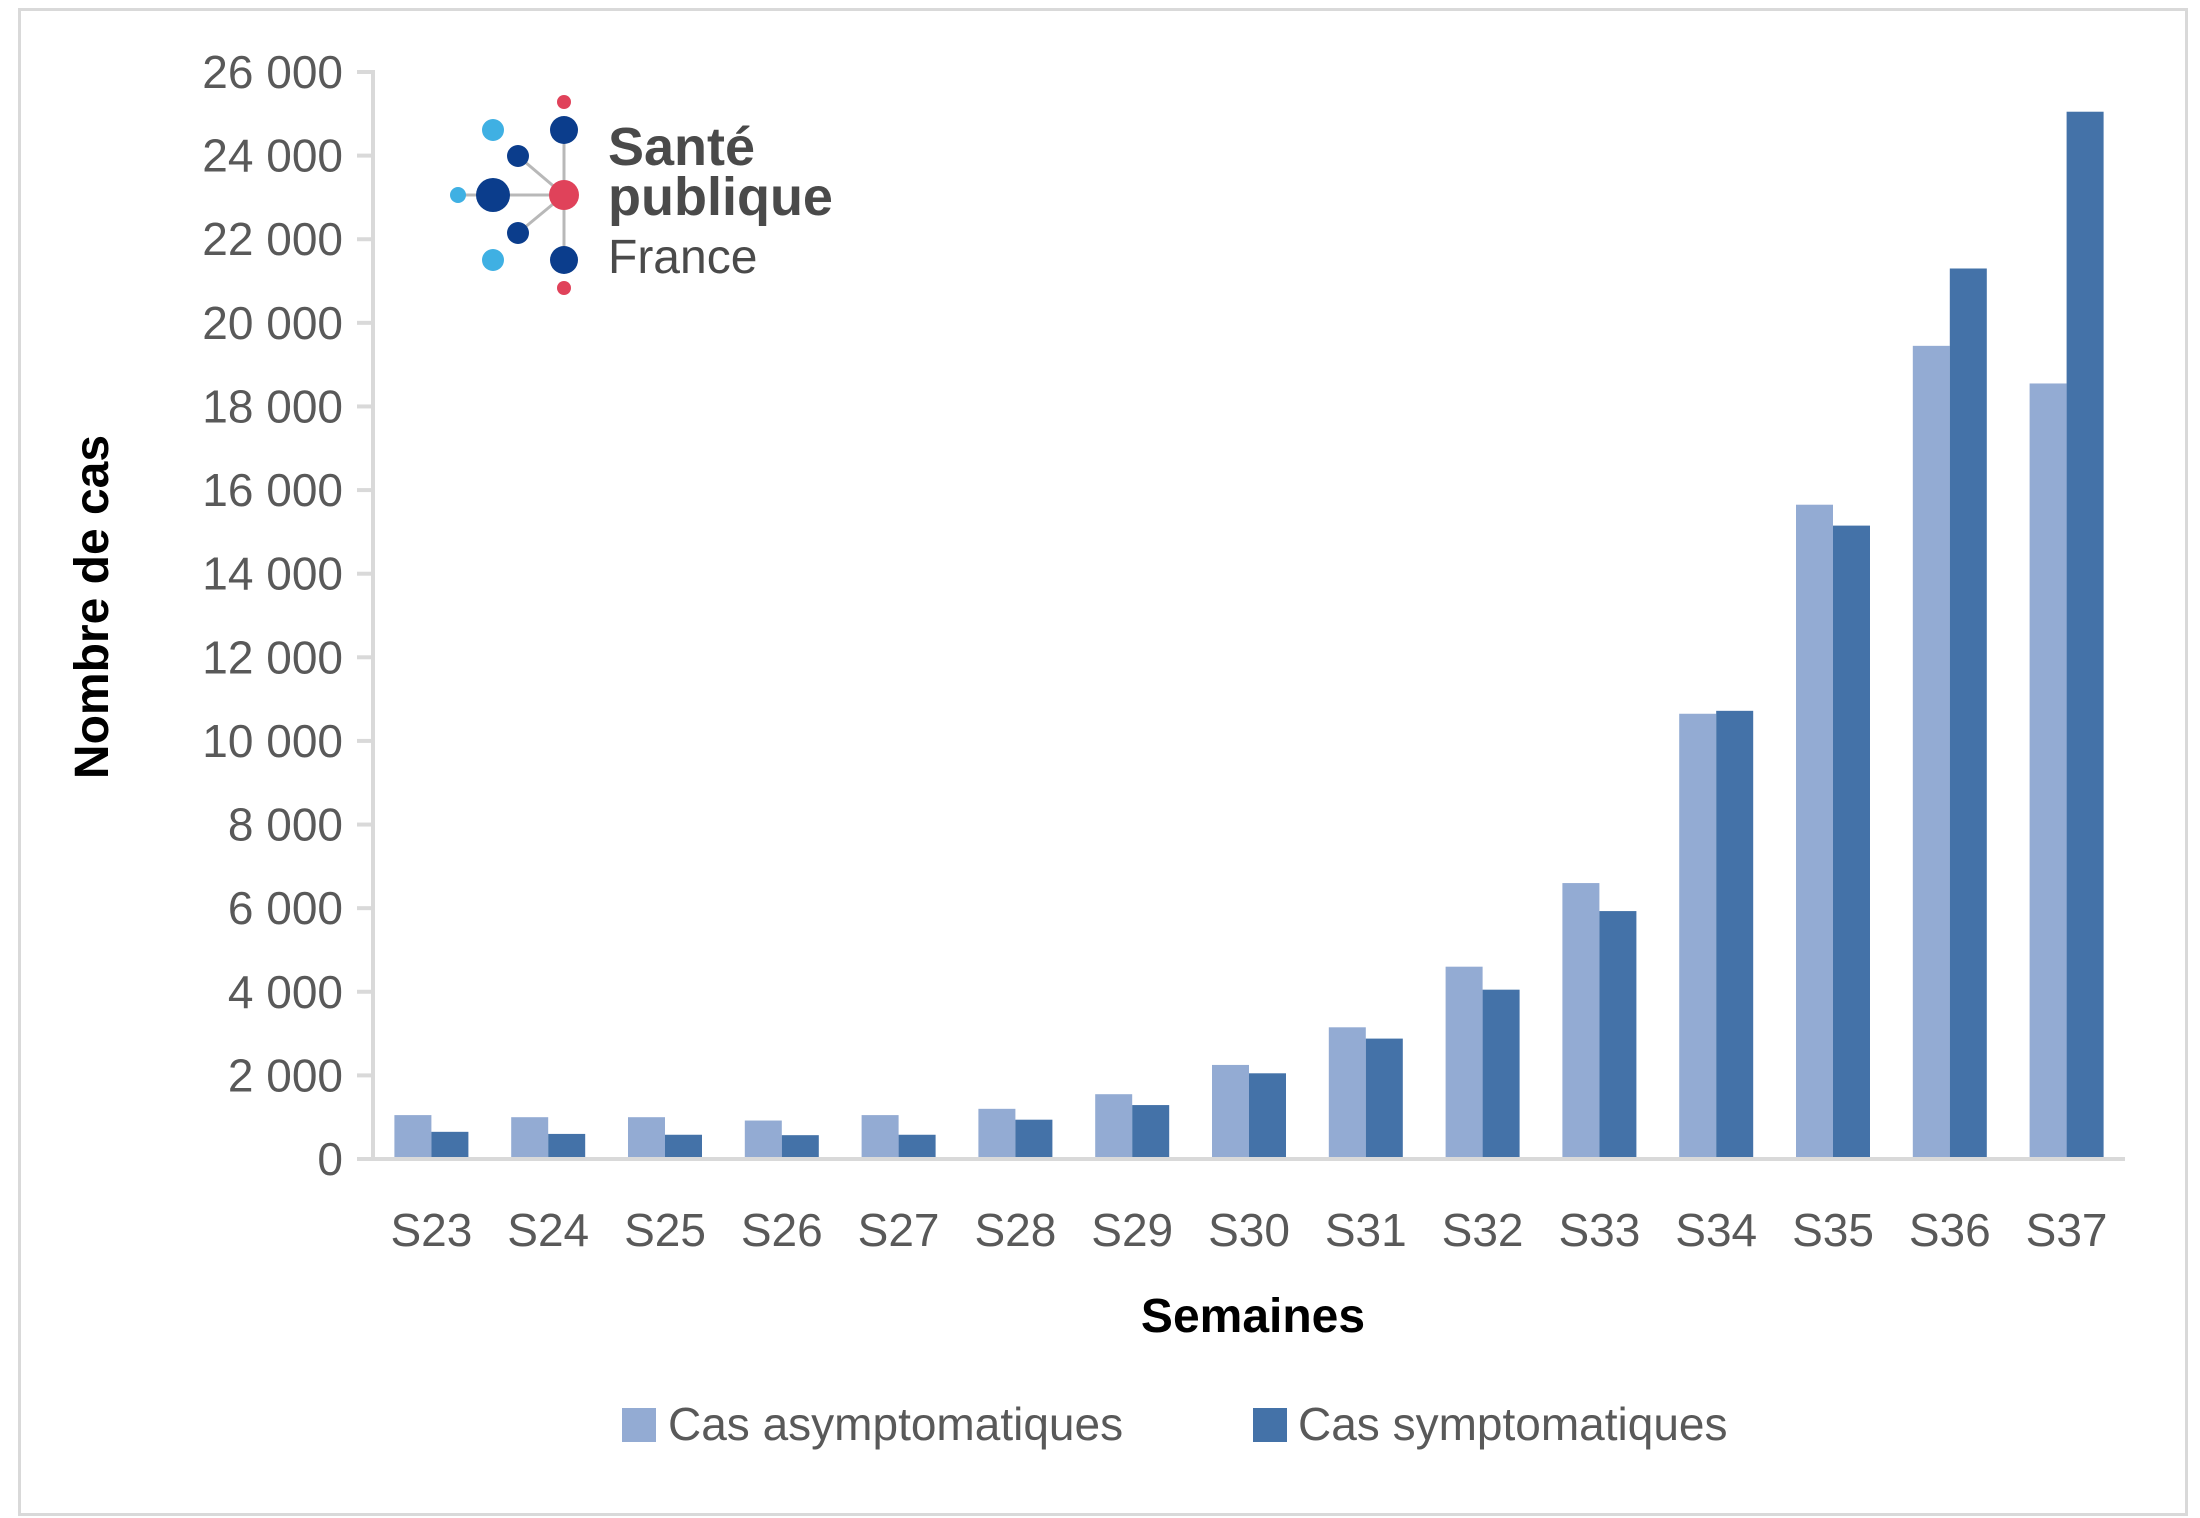 The image size is (2200, 1518). What do you see at coordinates (1347, 1093) in the screenshot?
I see `bar-asymptomatiques-s31` at bounding box center [1347, 1093].